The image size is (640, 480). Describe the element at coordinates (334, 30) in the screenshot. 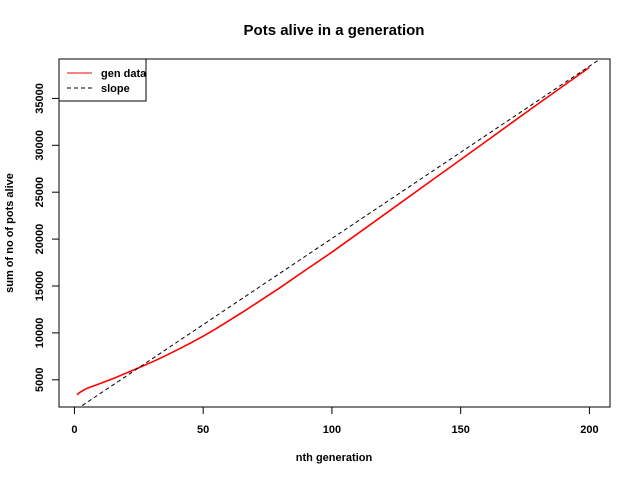

I see `chart-title: Pots alive in a generation` at that location.